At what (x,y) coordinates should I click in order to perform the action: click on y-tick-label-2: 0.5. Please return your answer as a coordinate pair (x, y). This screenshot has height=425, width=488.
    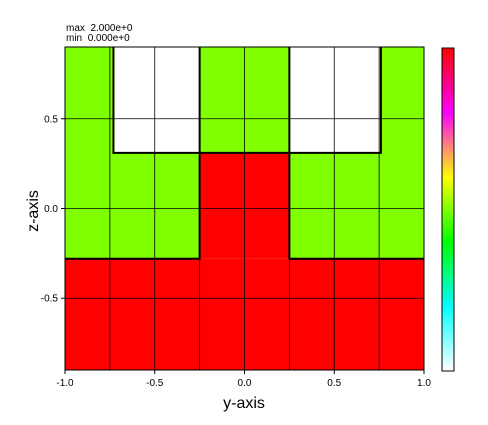
    Looking at the image, I should click on (51, 119).